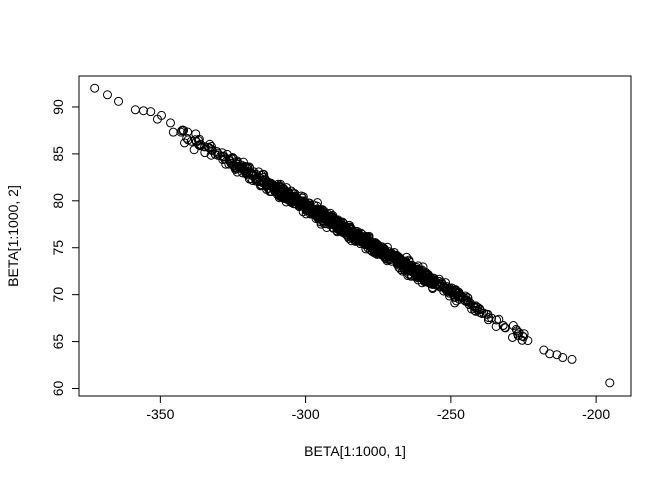  I want to click on x-axis: -350 -300 -250 -200, so click(378, 408).